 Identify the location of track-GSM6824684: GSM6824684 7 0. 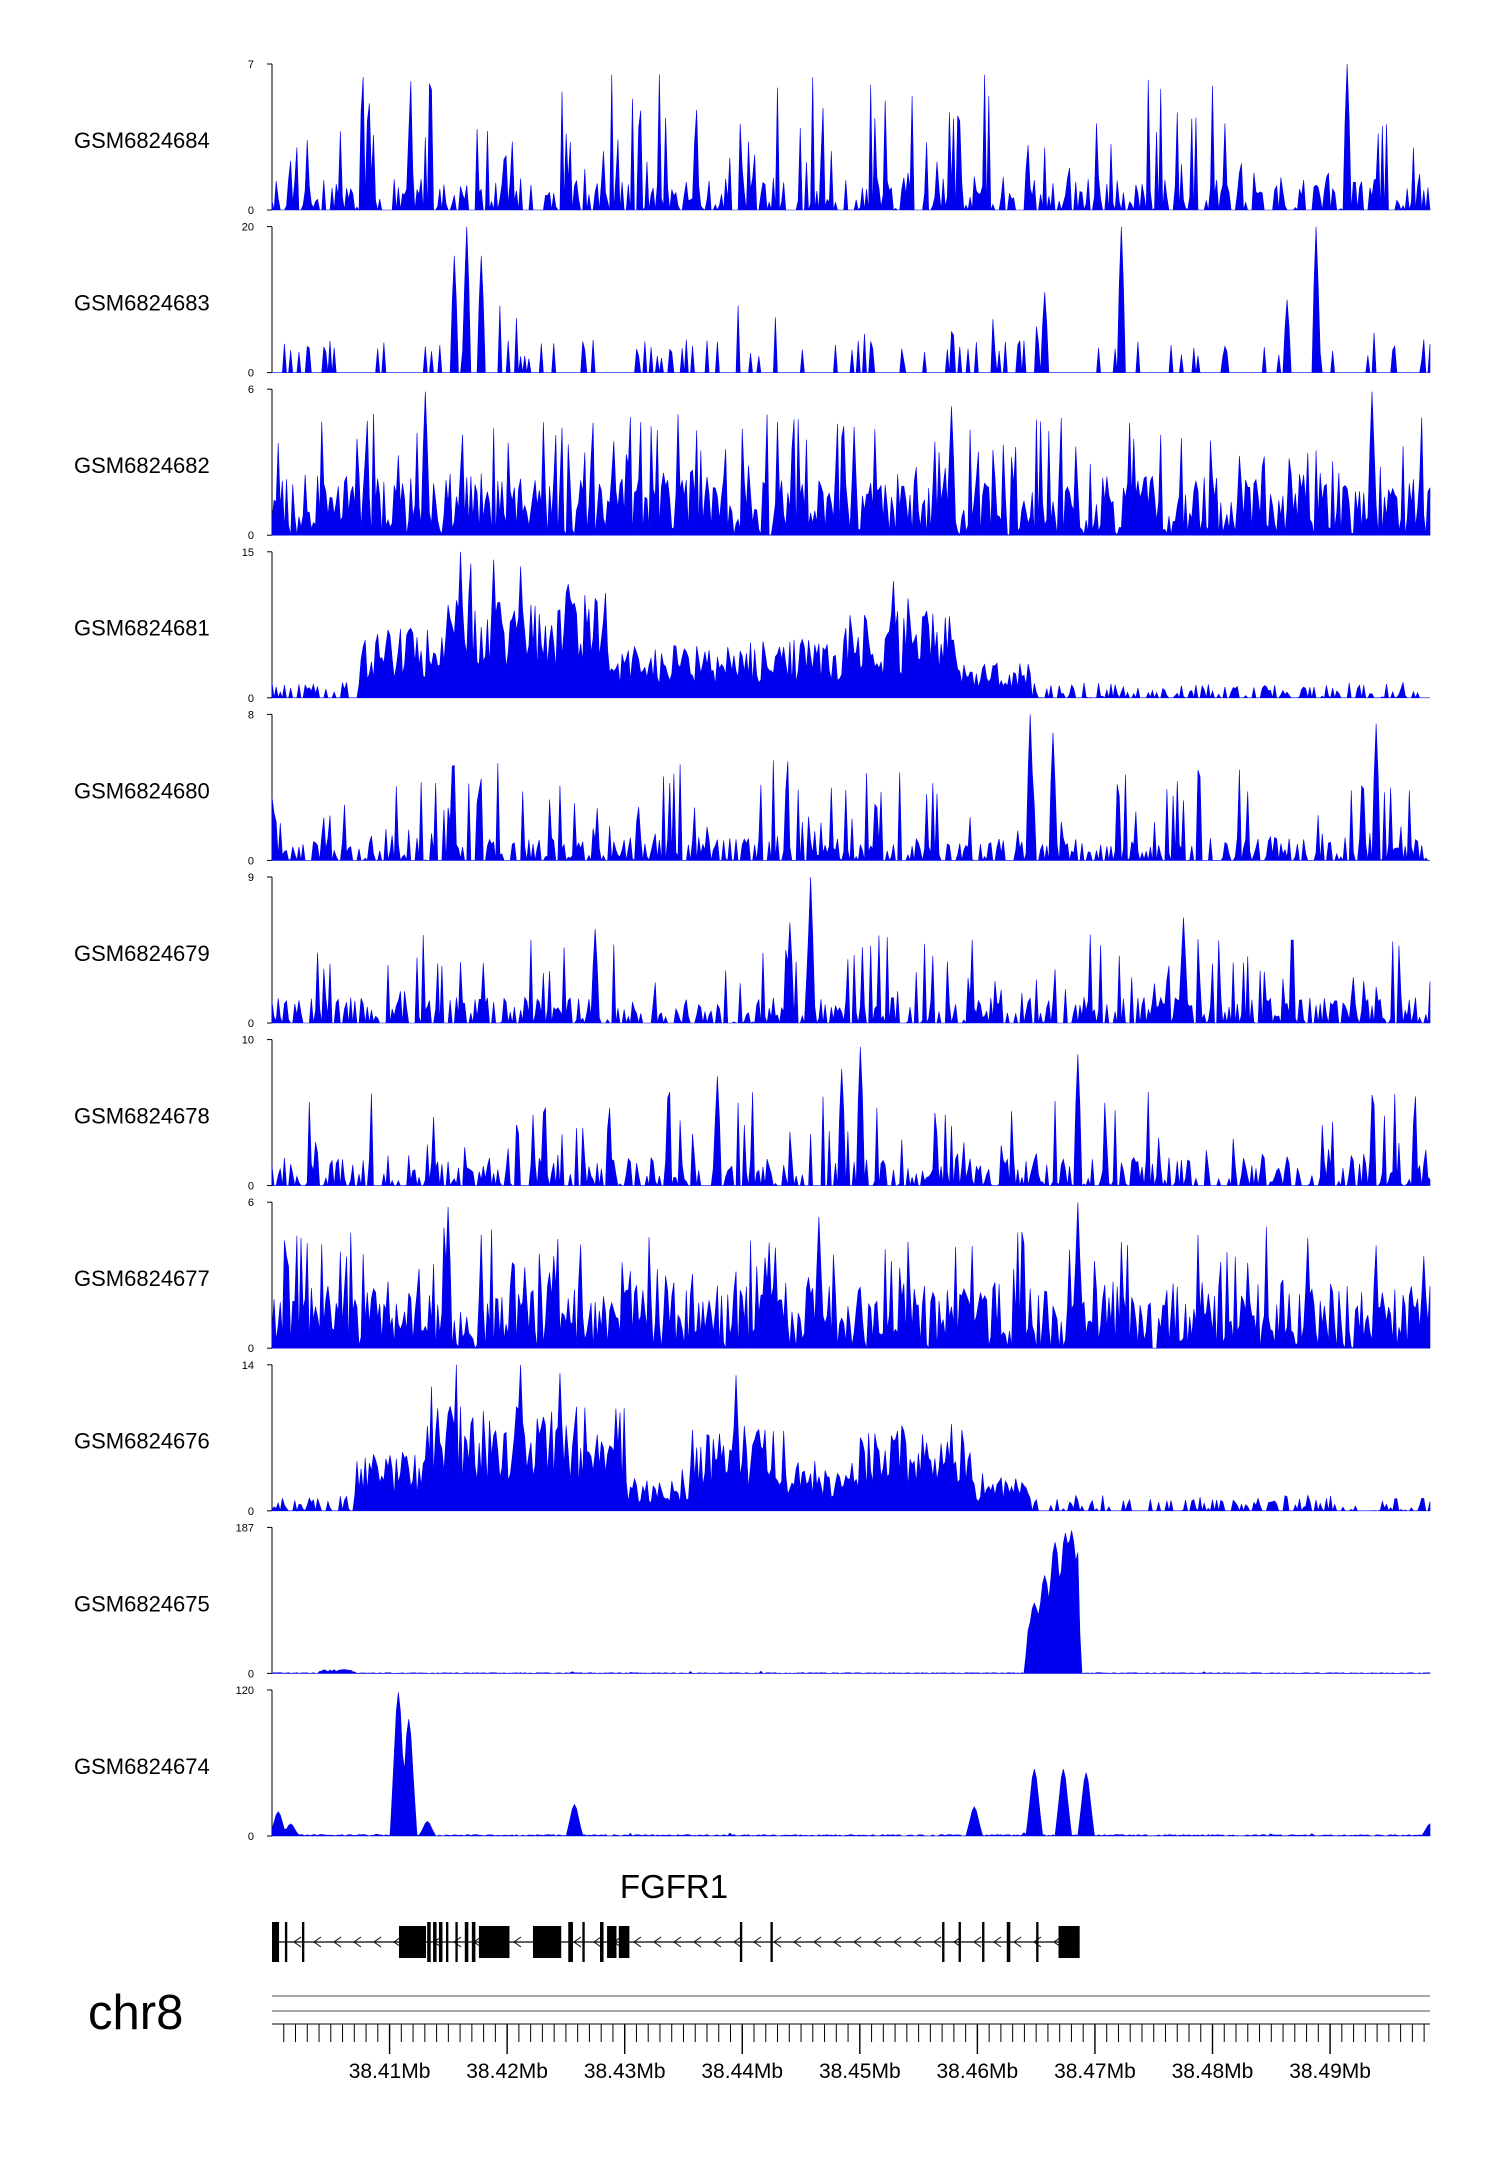
(752, 138).